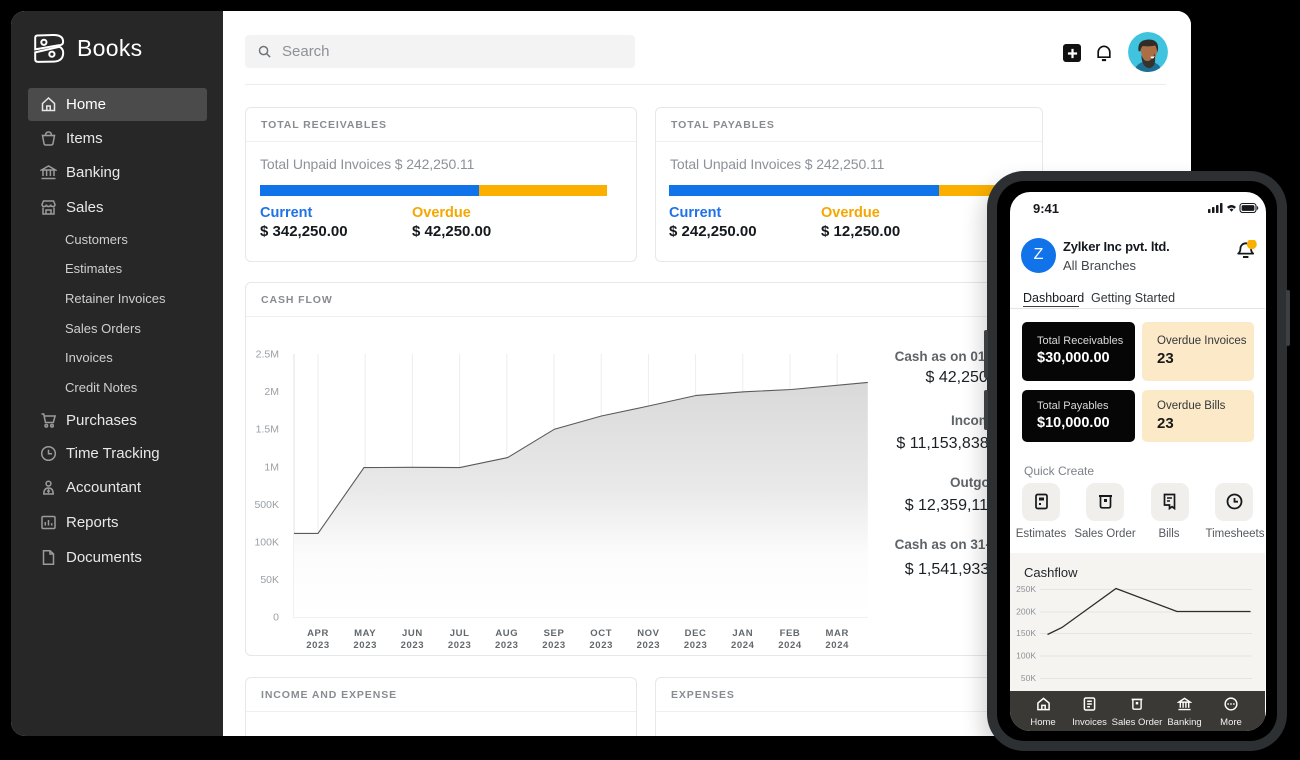 The width and height of the screenshot is (1300, 760). What do you see at coordinates (318, 633) in the screenshot?
I see `svg-text: APR` at bounding box center [318, 633].